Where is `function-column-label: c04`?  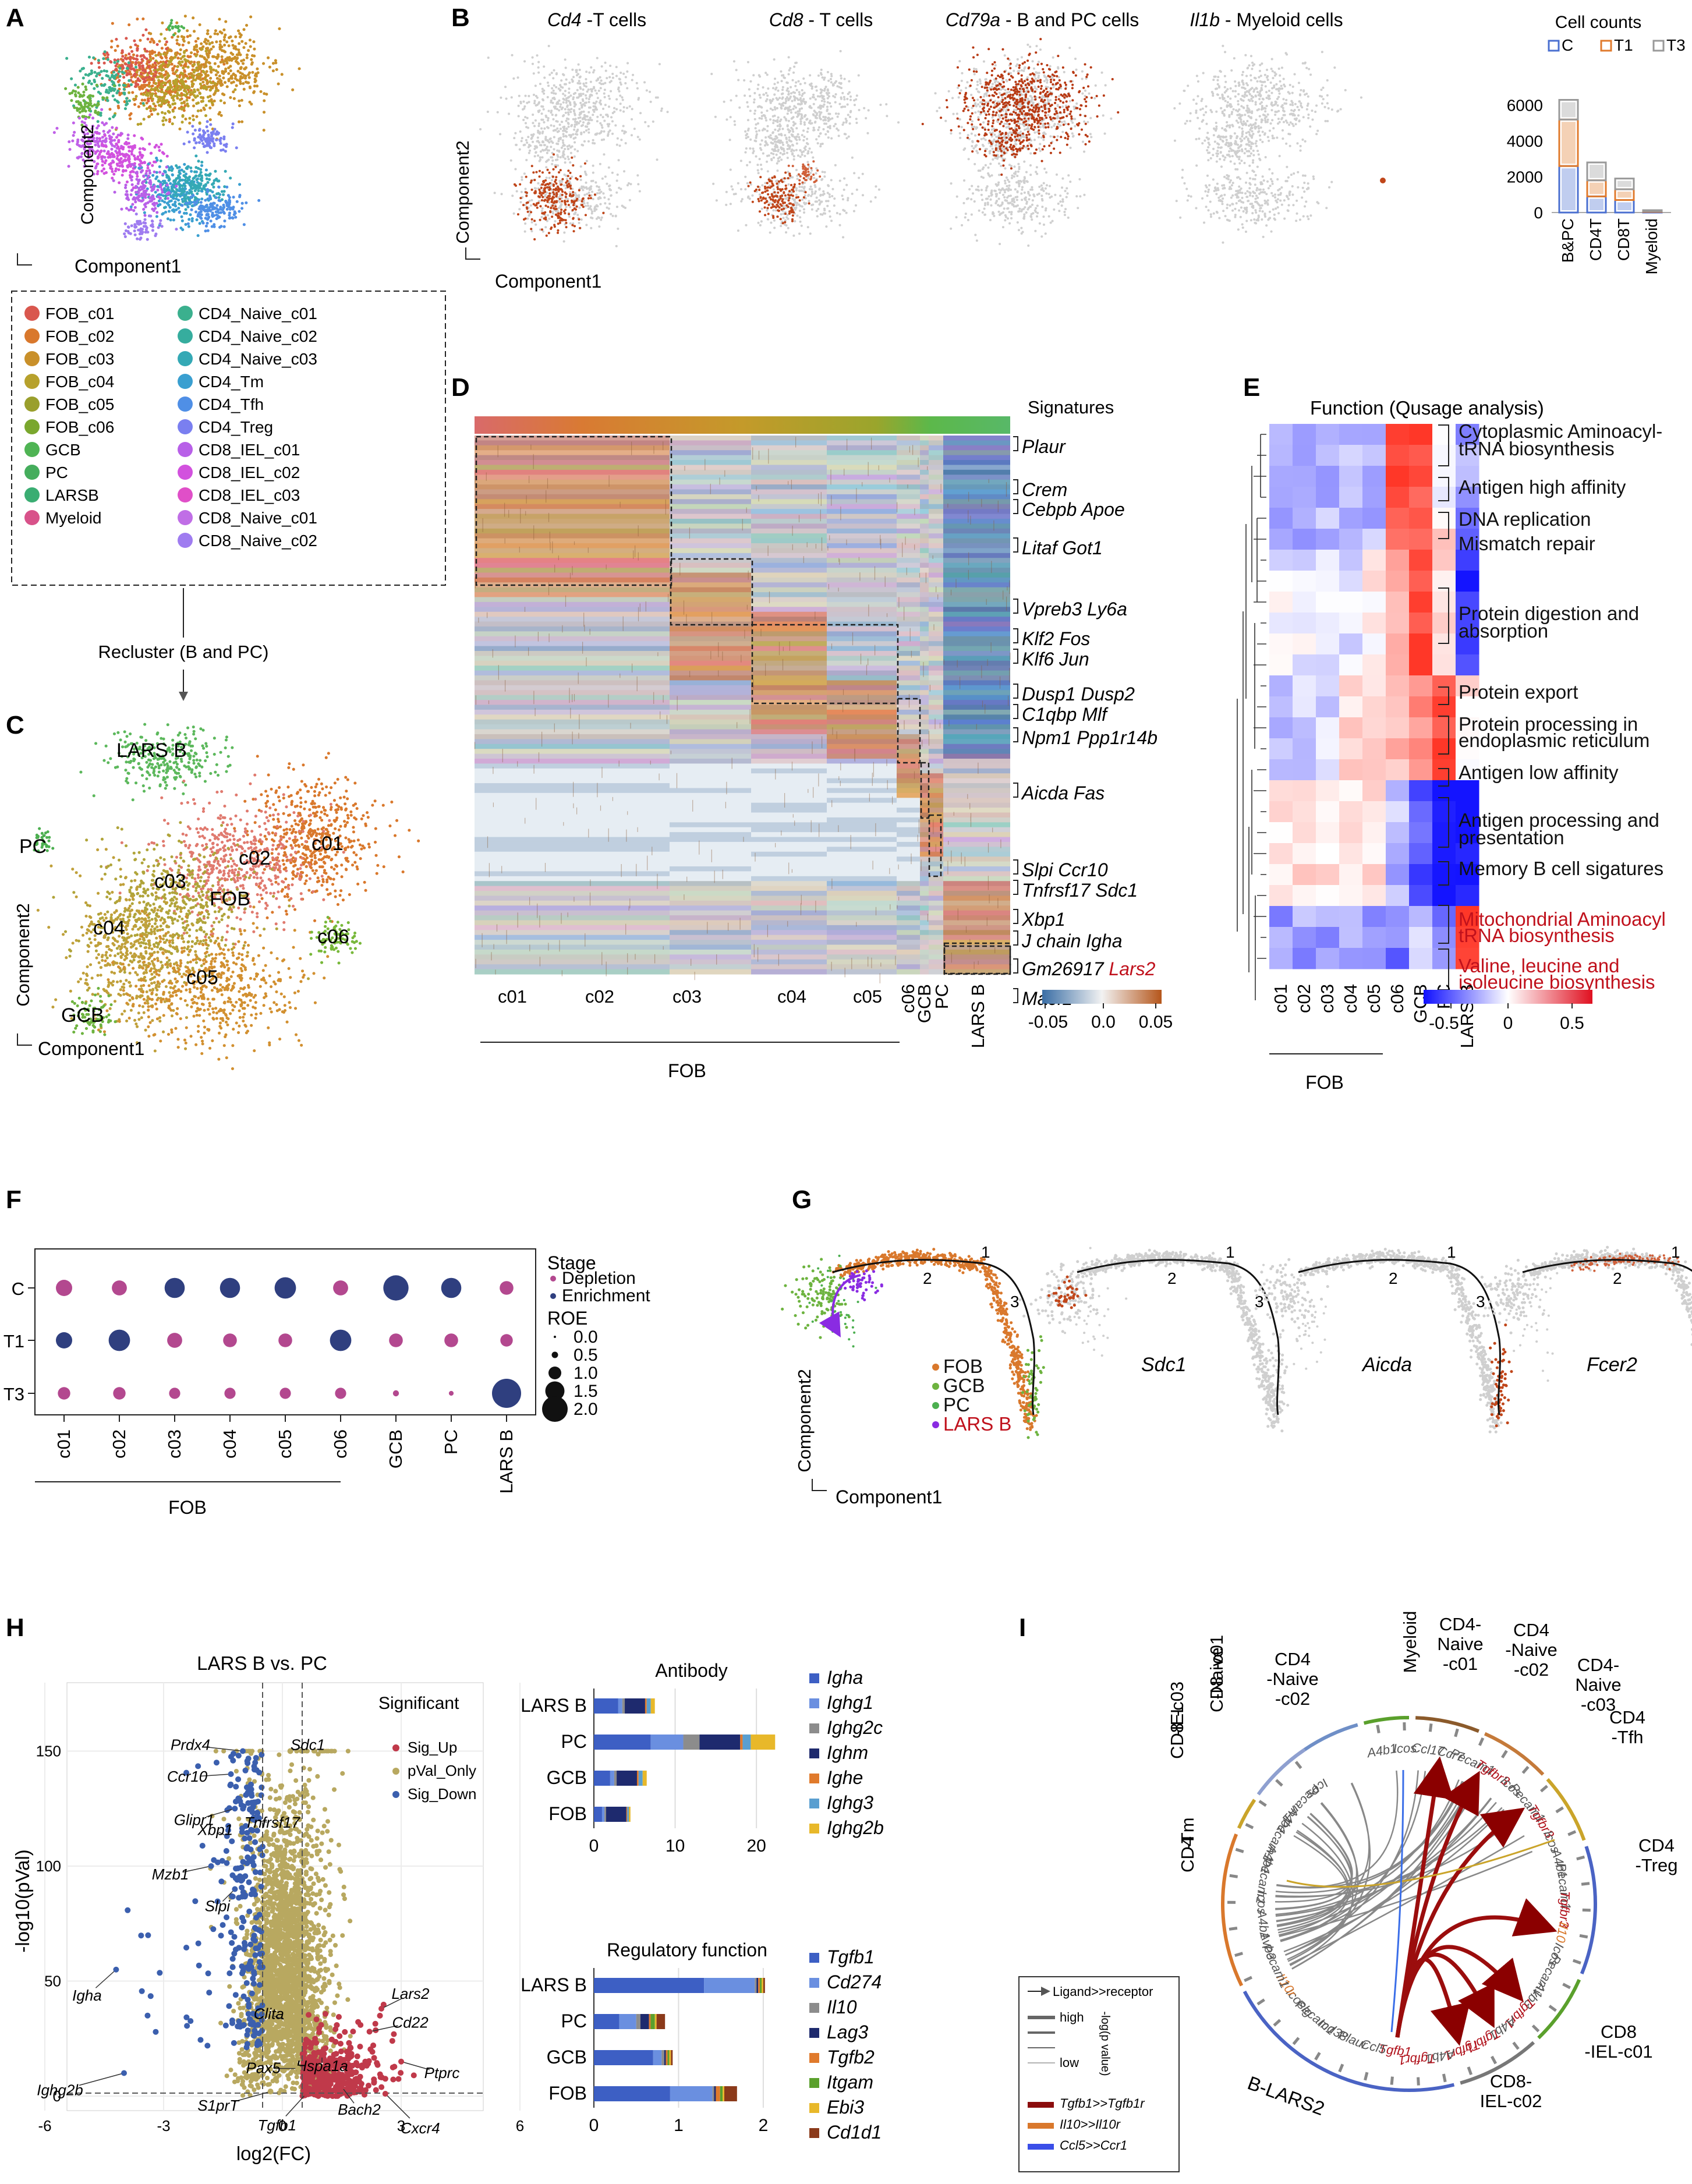
function-column-label: c04 is located at coordinates (1350, 998).